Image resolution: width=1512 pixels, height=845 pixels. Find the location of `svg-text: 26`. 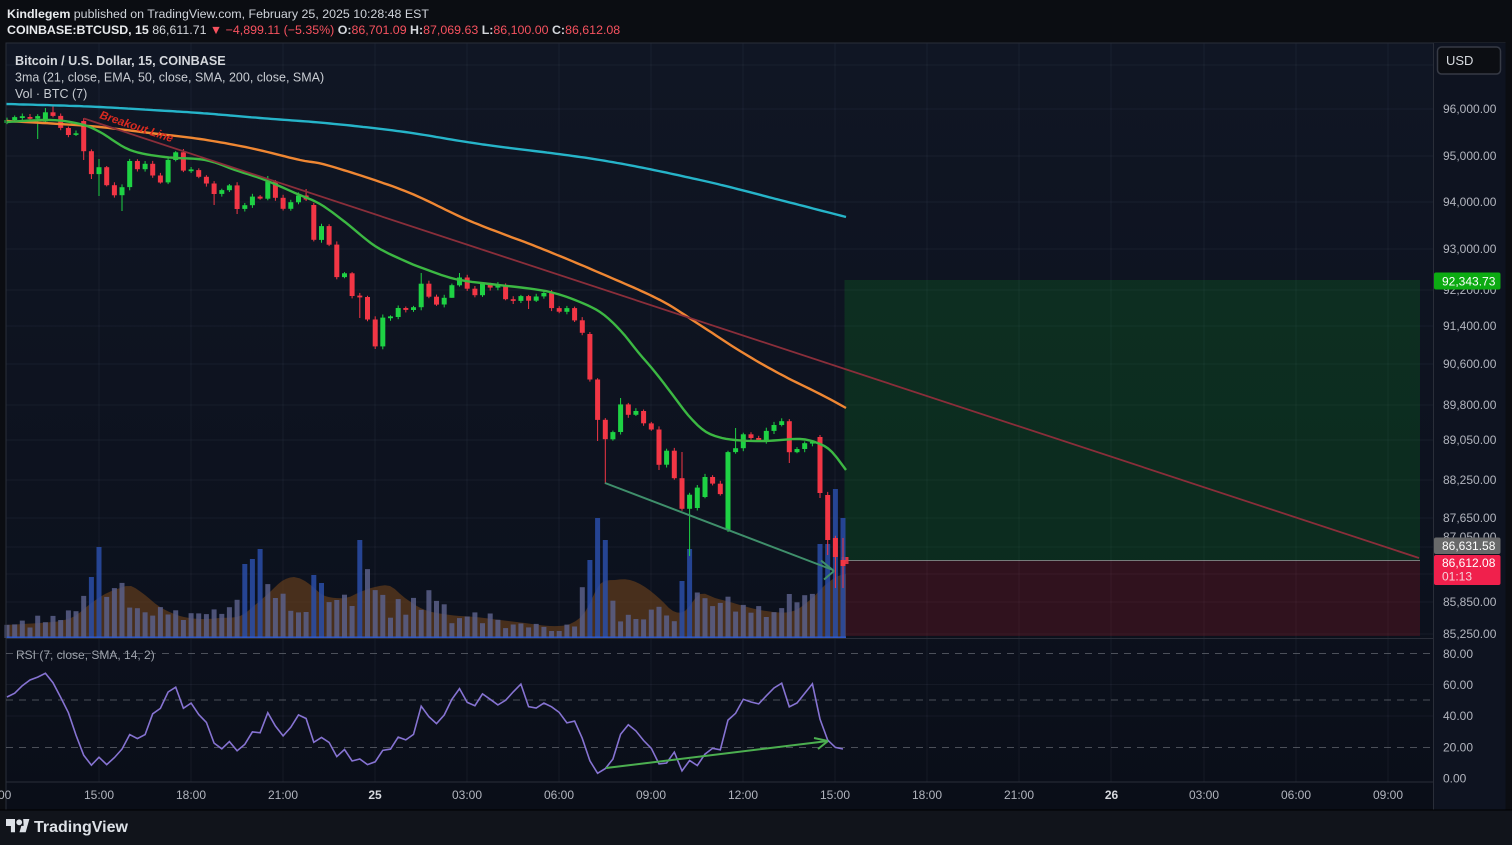

svg-text: 26 is located at coordinates (1112, 795).